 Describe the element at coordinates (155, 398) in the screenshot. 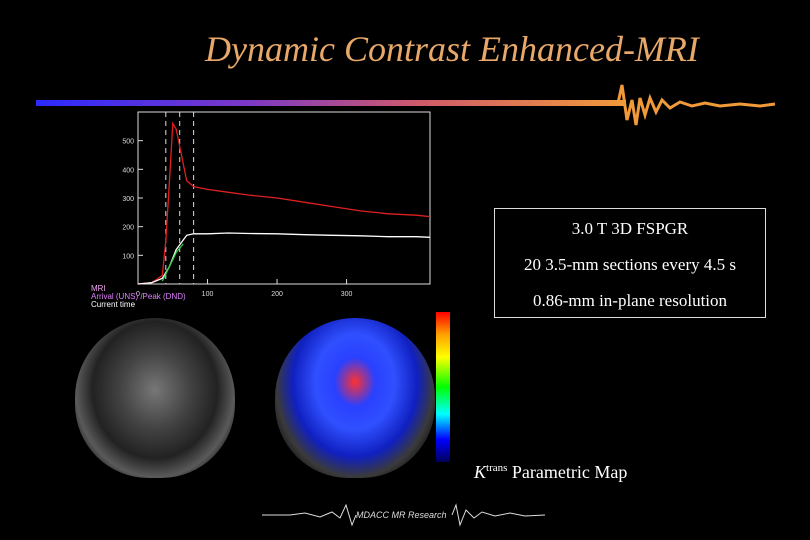

I see `mri-grayscale-image` at that location.